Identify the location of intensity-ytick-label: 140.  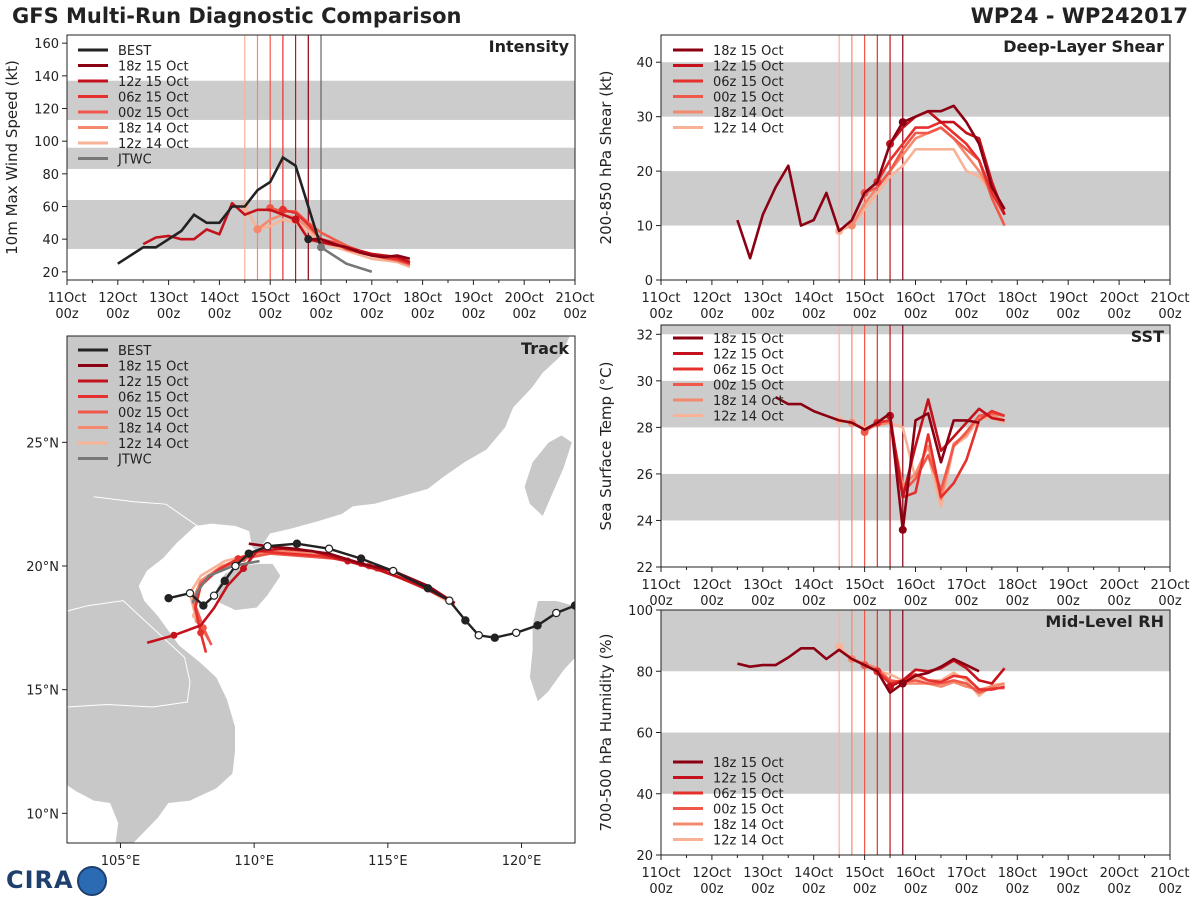
(46, 77).